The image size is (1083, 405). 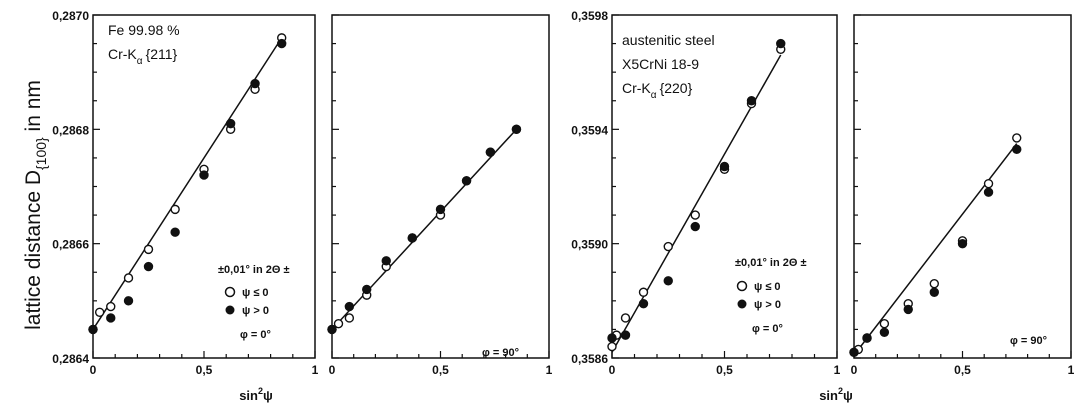 What do you see at coordinates (657, 90) in the screenshot?
I see `steel-radiation-label: Cr-Kα {220}` at bounding box center [657, 90].